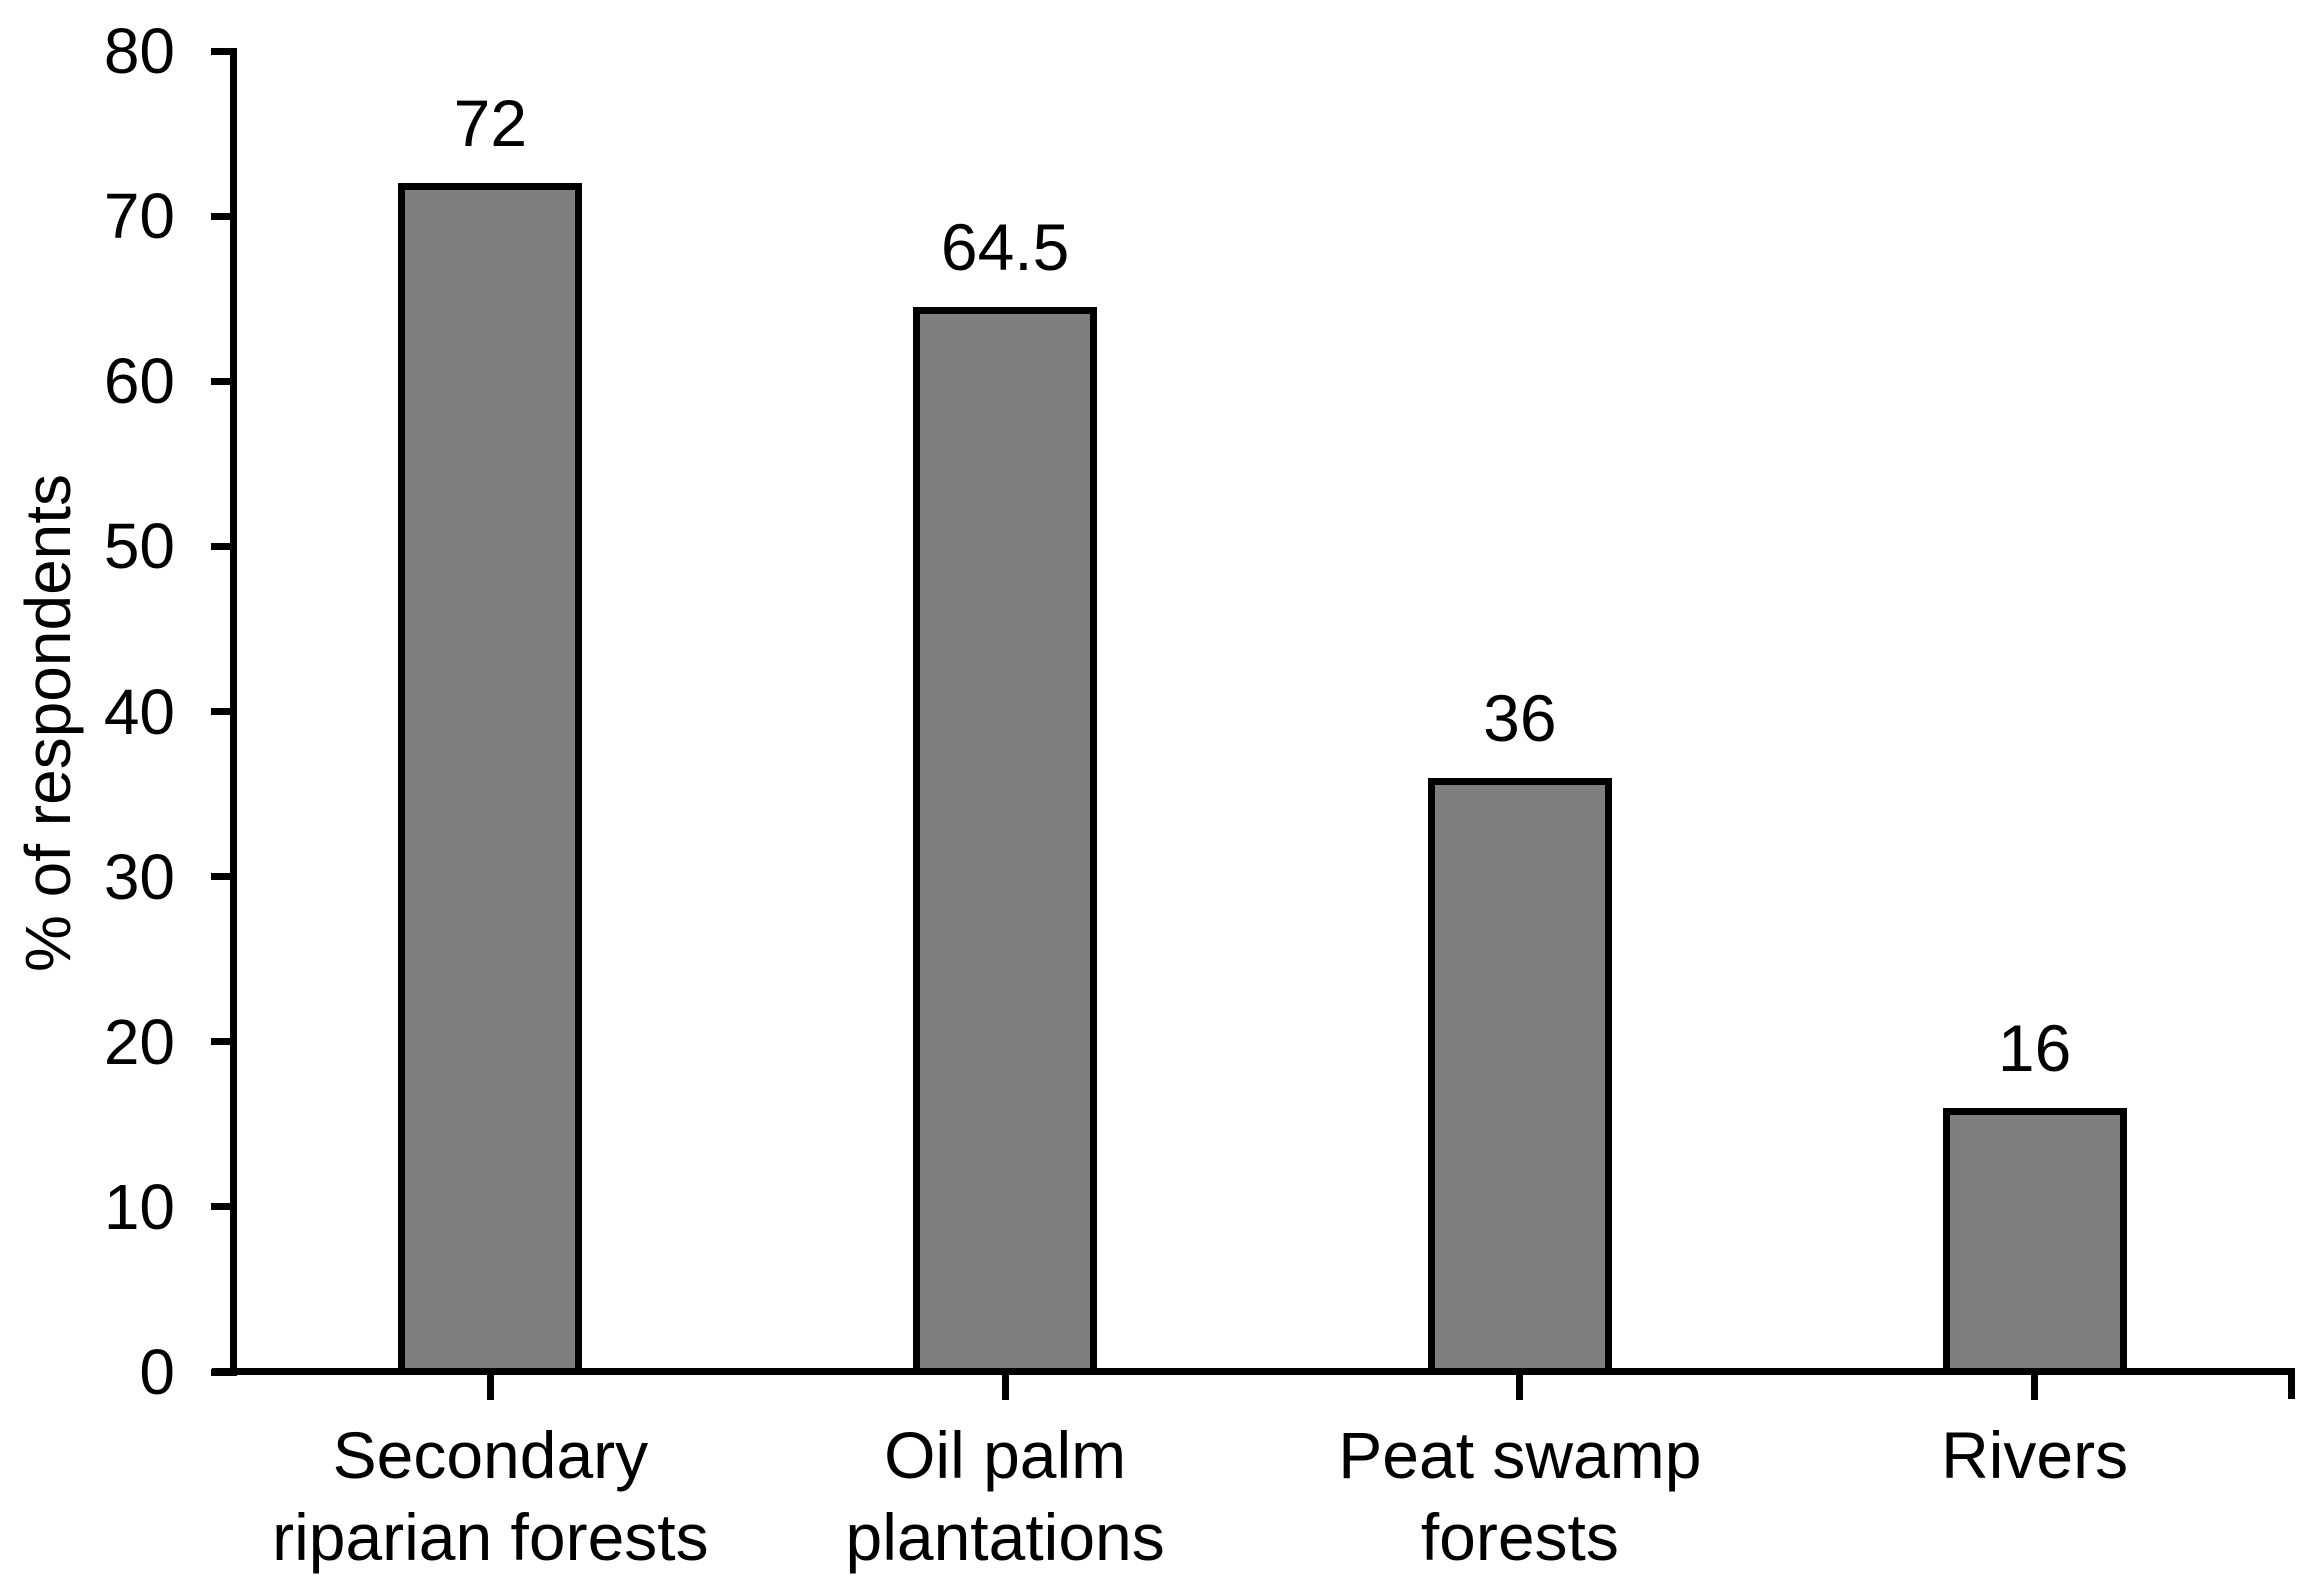  Describe the element at coordinates (490, 1455) in the screenshot. I see `category-label-line: Secondary` at that location.